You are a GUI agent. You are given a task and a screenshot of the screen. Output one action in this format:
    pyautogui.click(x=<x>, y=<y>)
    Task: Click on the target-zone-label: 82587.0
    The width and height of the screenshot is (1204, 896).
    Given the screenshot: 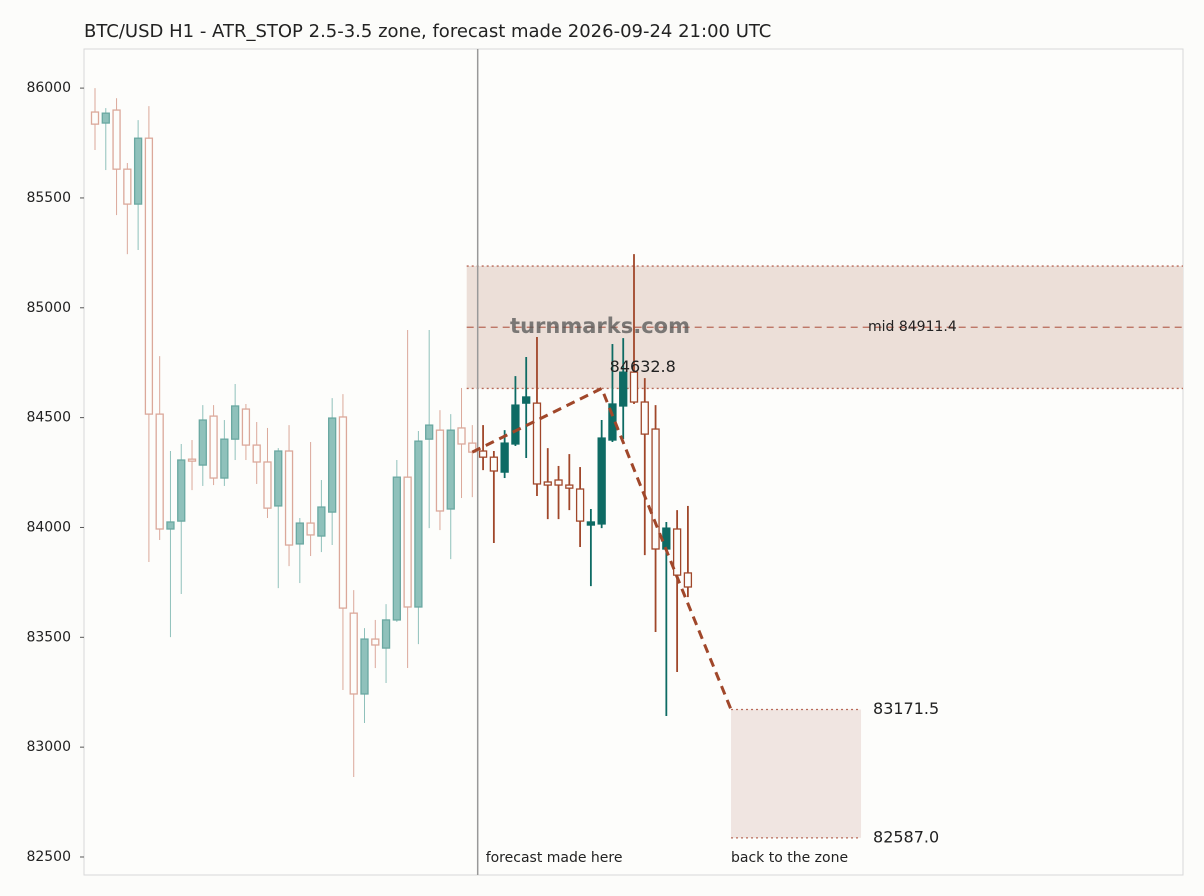 What is the action you would take?
    pyautogui.click(x=906, y=836)
    